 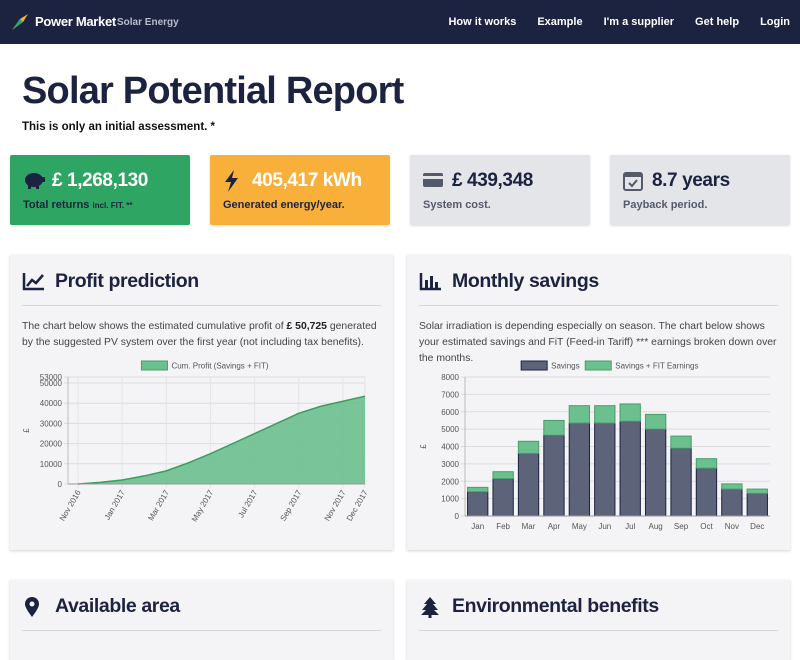 What do you see at coordinates (203, 505) in the screenshot?
I see `x-tick-label: May 2017` at bounding box center [203, 505].